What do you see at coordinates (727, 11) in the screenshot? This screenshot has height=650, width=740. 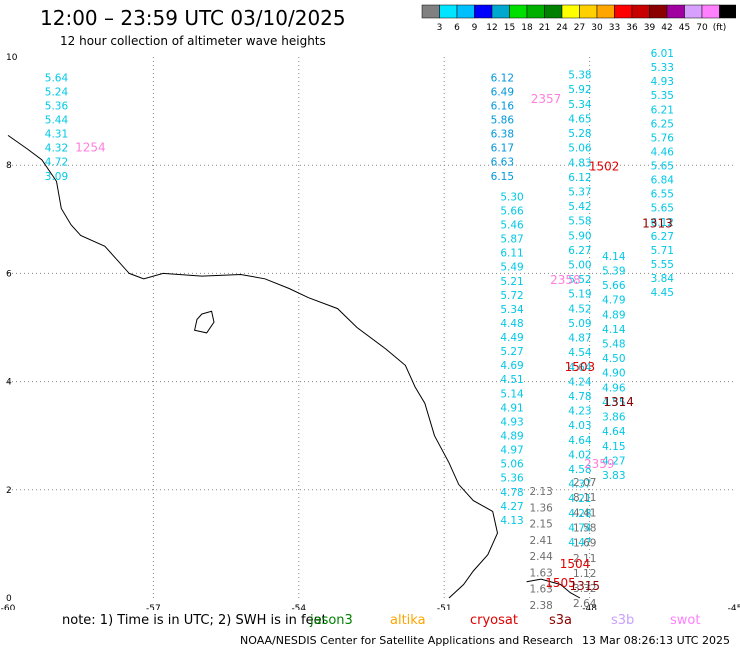 I see `colorbar-swatch` at bounding box center [727, 11].